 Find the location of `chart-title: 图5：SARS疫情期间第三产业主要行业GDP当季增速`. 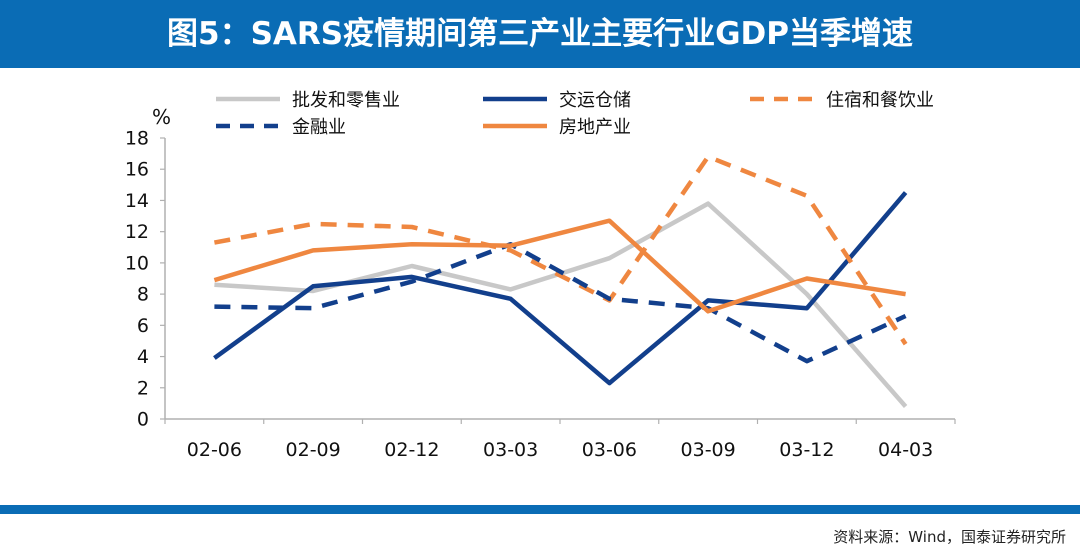

chart-title: 图5：SARS疫情期间第三产业主要行业GDP当季增速 is located at coordinates (540, 34).